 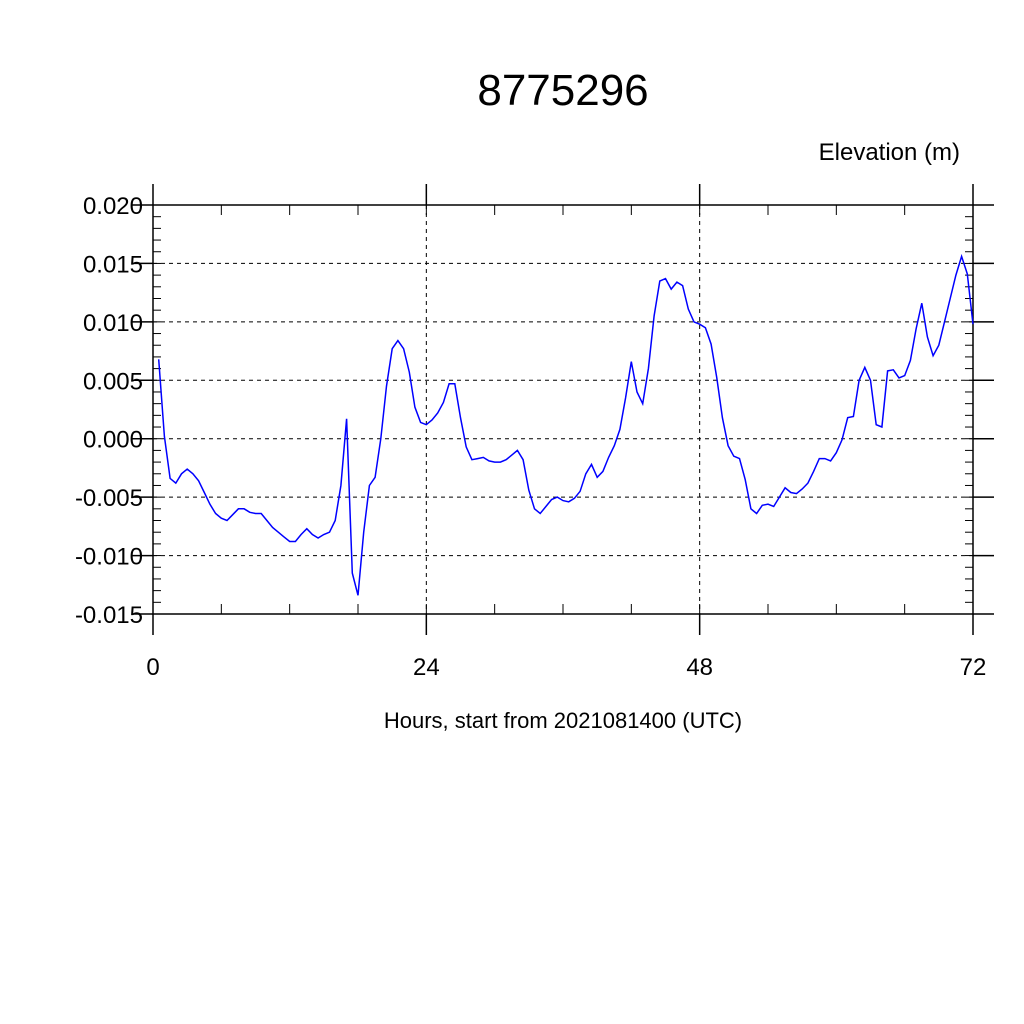 I want to click on y-tick-label: -0.005, so click(x=109, y=498).